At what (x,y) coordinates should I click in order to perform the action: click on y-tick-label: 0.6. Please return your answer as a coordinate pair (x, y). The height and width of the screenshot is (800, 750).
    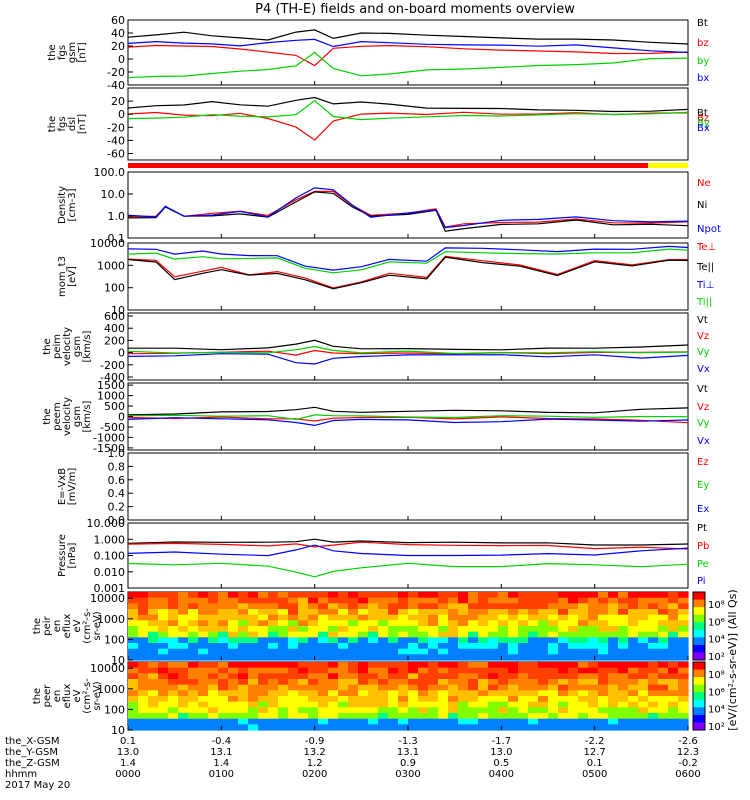
    Looking at the image, I should click on (117, 480).